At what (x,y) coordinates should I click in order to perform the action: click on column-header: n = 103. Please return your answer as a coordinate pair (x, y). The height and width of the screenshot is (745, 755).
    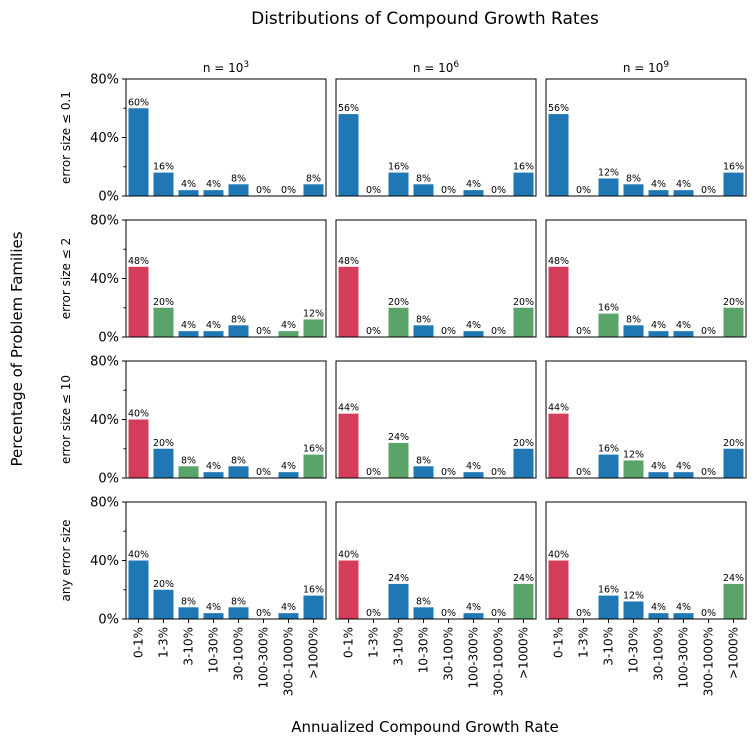
    Looking at the image, I should click on (226, 67).